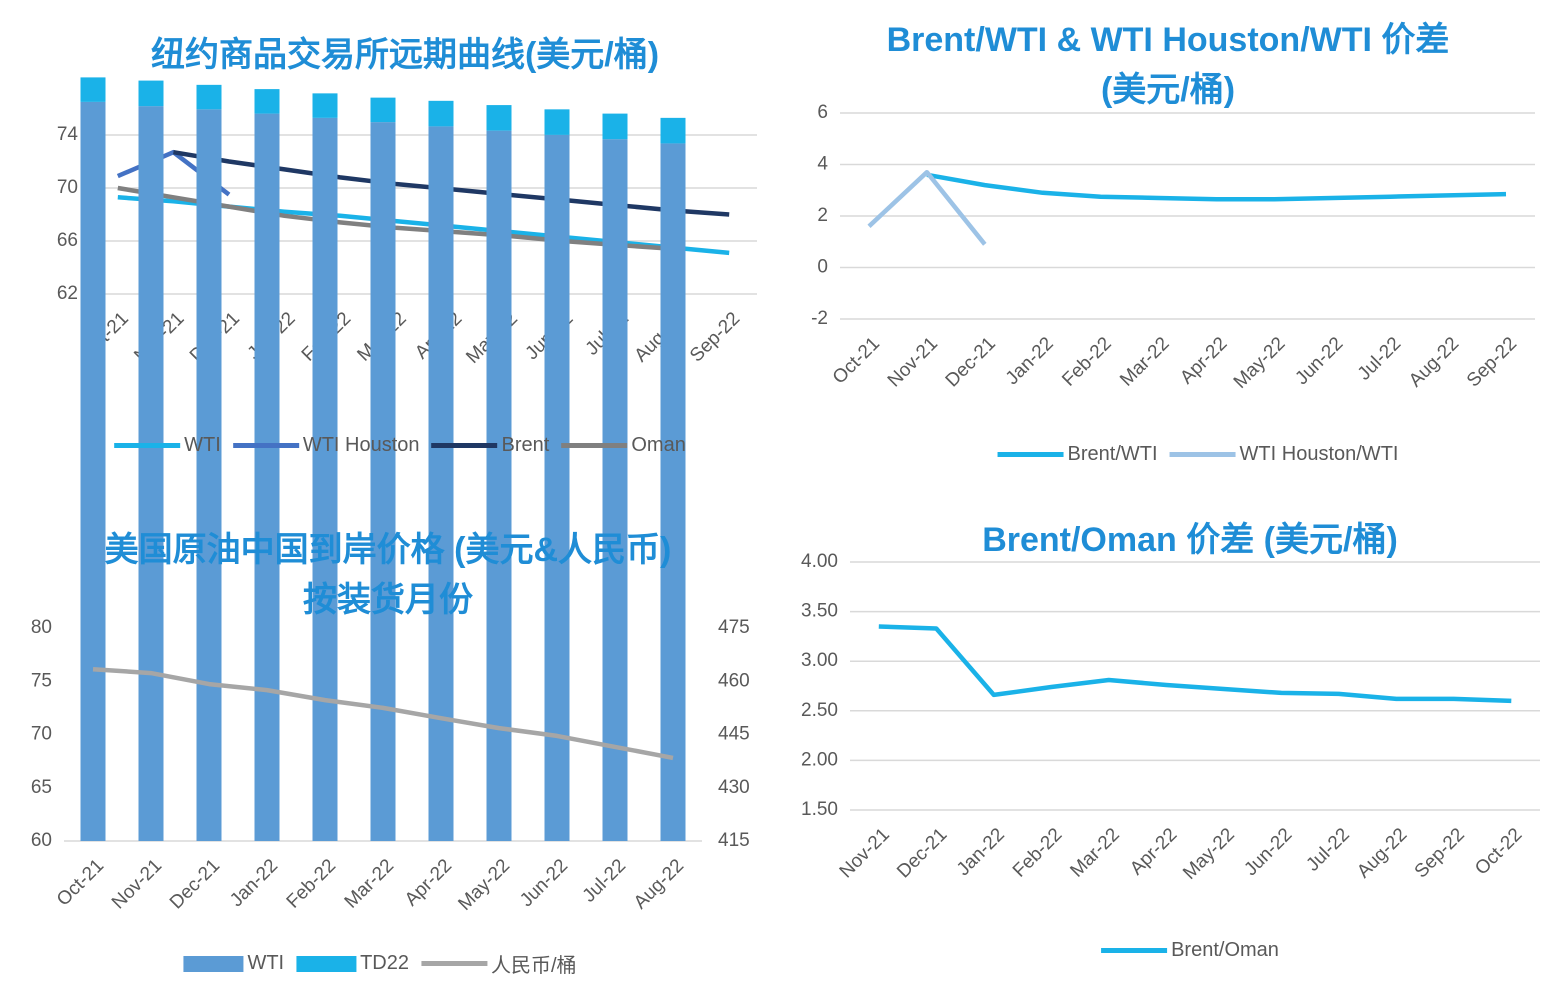  I want to click on y-tick-label: -2, so click(819, 318).